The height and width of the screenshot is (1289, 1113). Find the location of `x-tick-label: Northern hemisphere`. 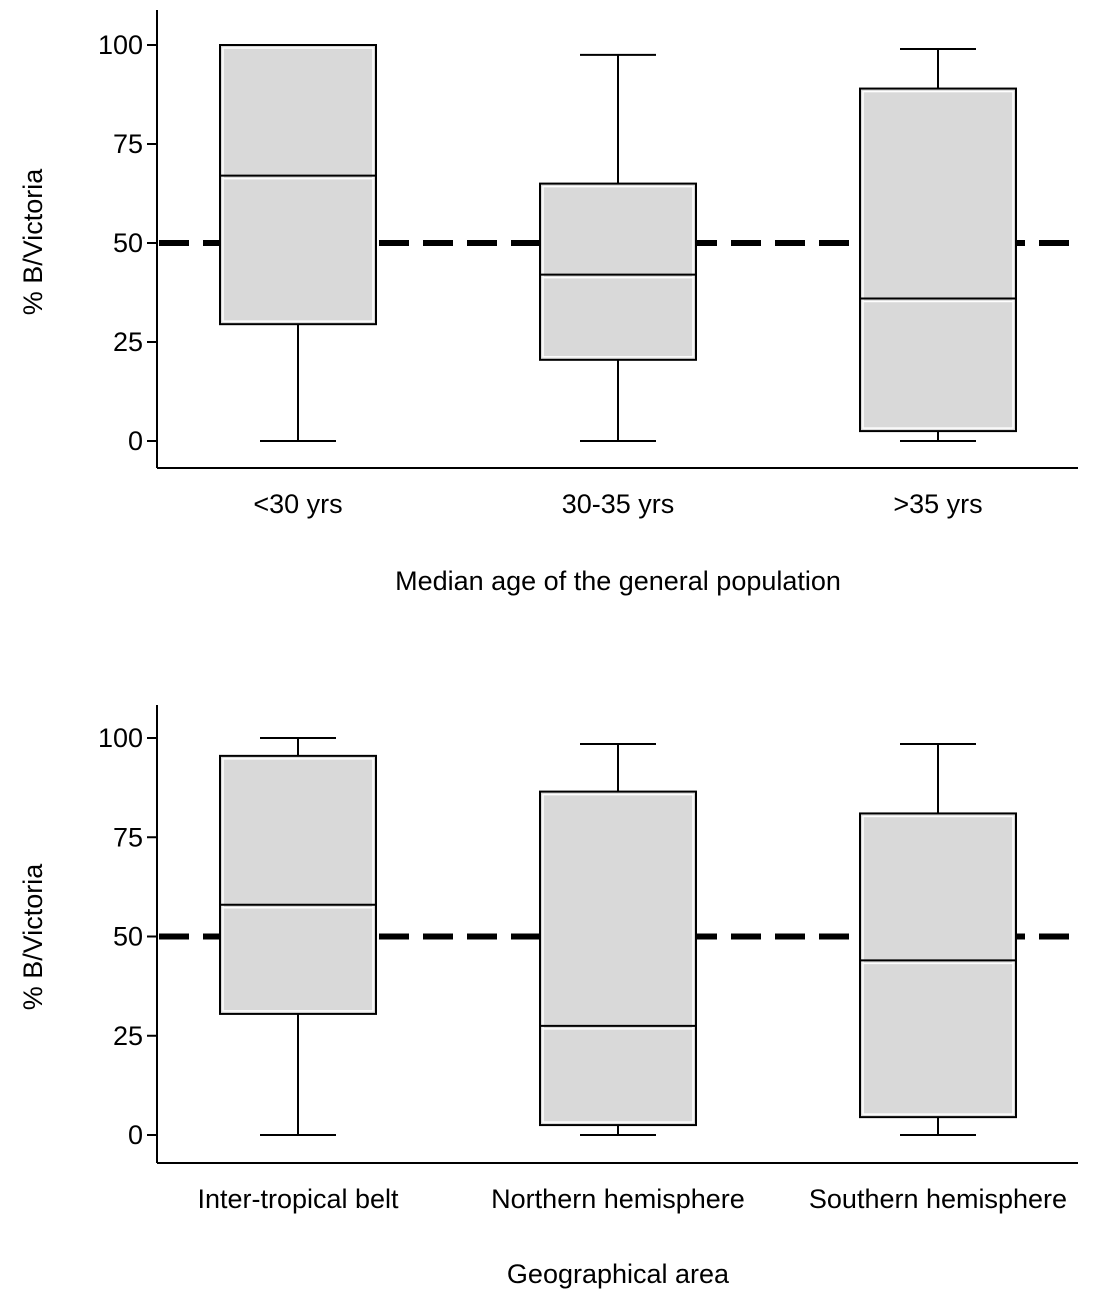

x-tick-label: Northern hemisphere is located at coordinates (618, 1199).